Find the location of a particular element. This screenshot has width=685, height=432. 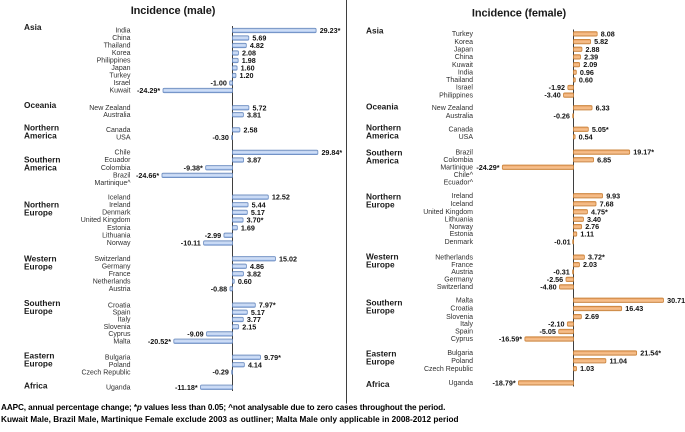

svg-text: Chile^ is located at coordinates (464, 175).